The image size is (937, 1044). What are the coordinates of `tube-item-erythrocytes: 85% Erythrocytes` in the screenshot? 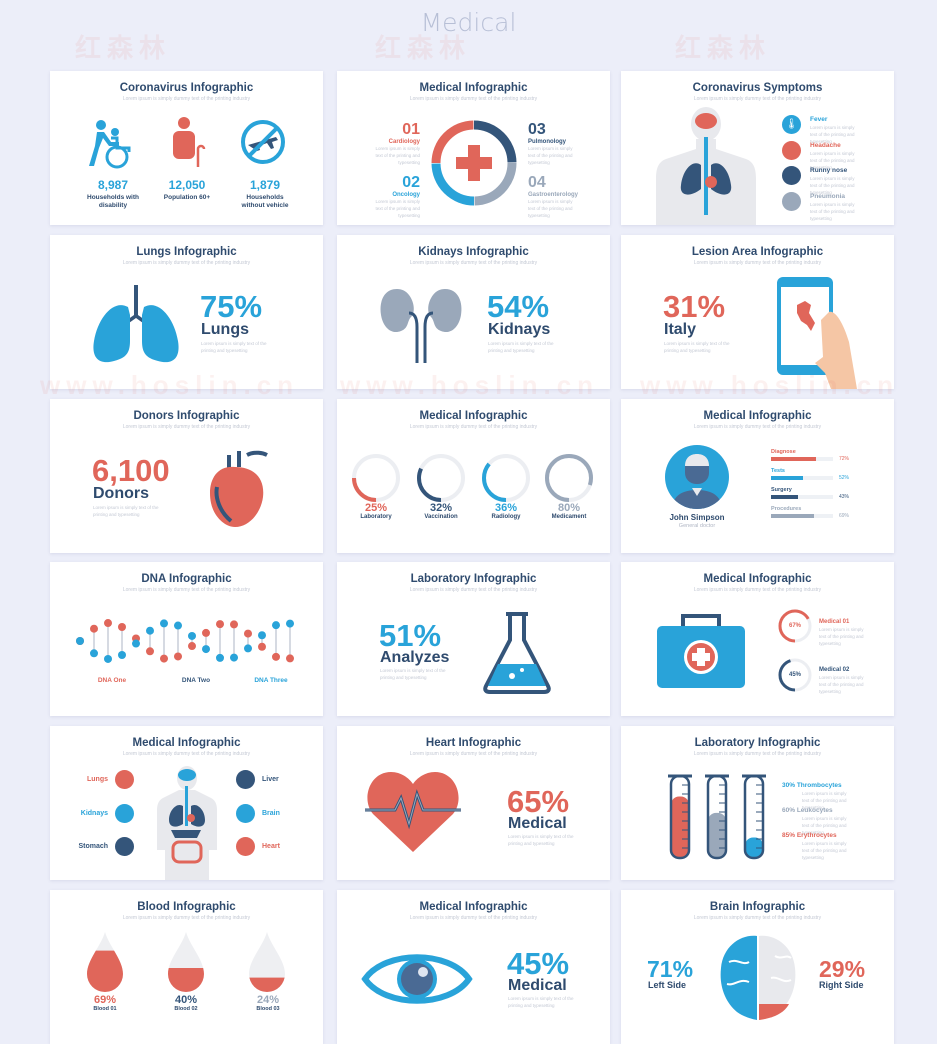 It's located at (809, 836).